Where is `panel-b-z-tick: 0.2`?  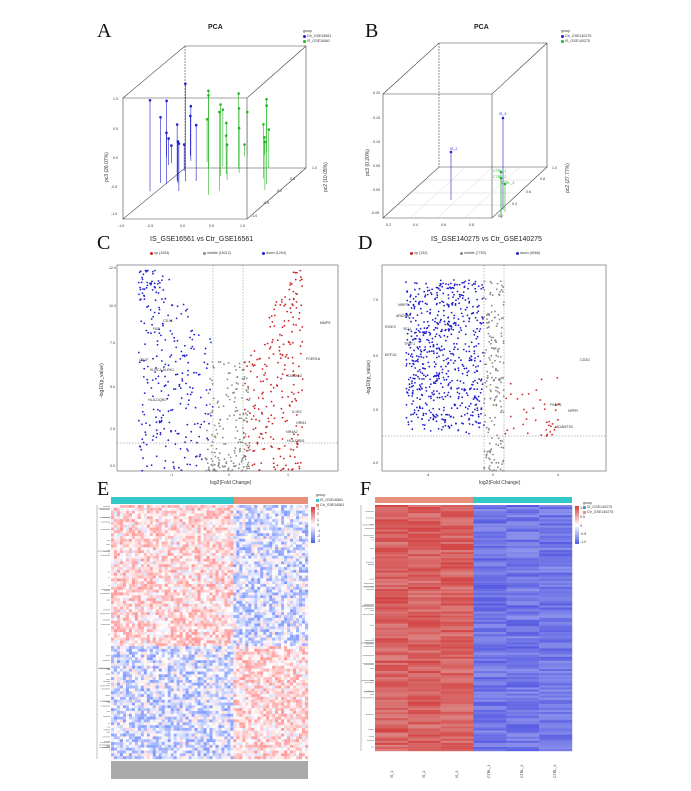
panel-b-z-tick: 0.2 is located at coordinates (500, 216).